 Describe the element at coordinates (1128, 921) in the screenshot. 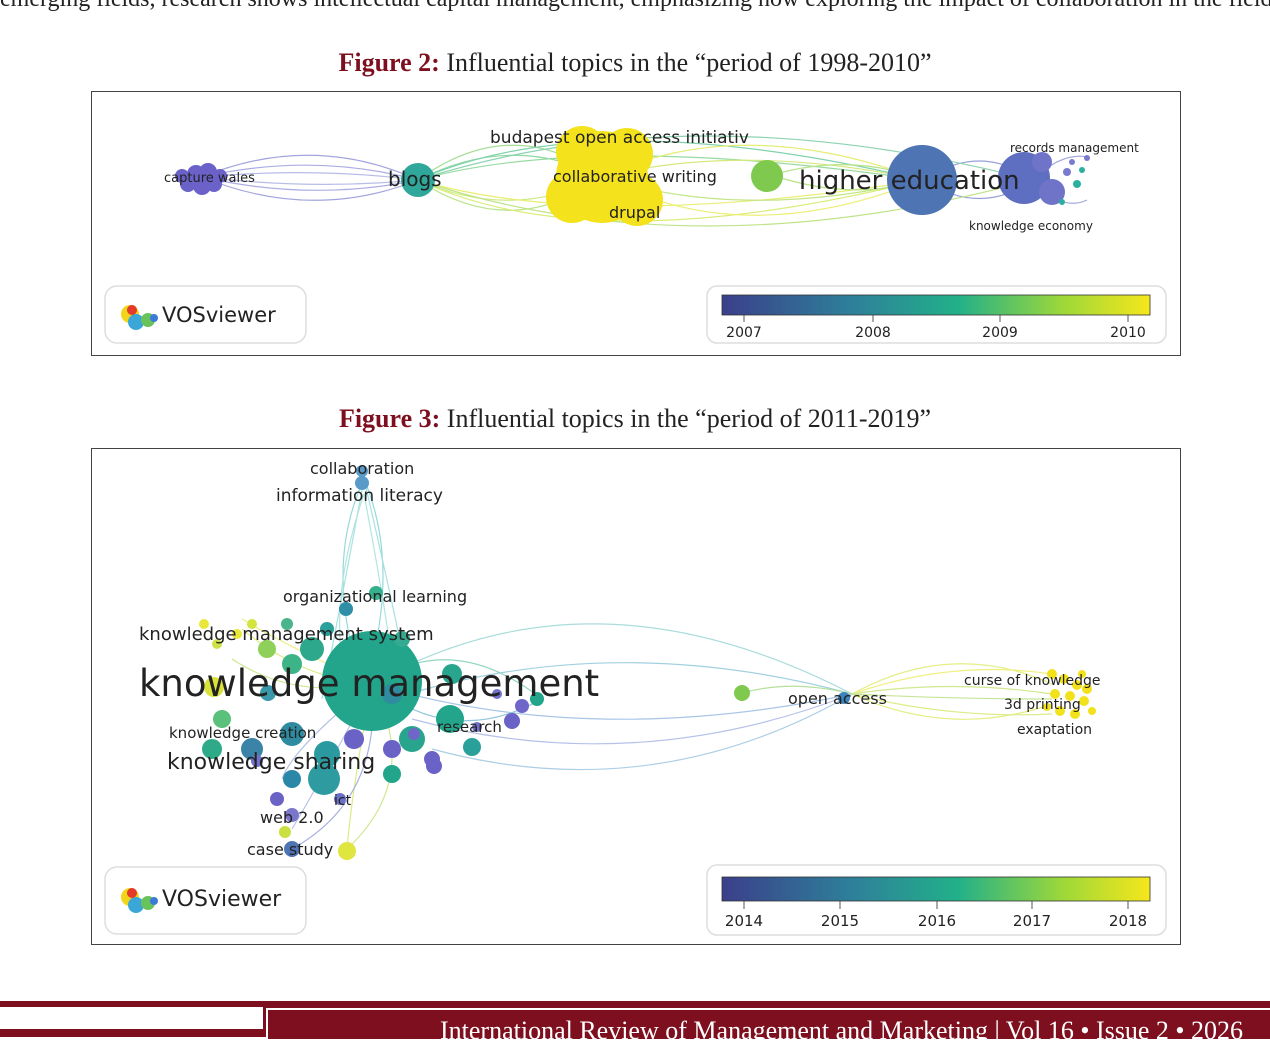

I see `legend-tick: 2018` at that location.